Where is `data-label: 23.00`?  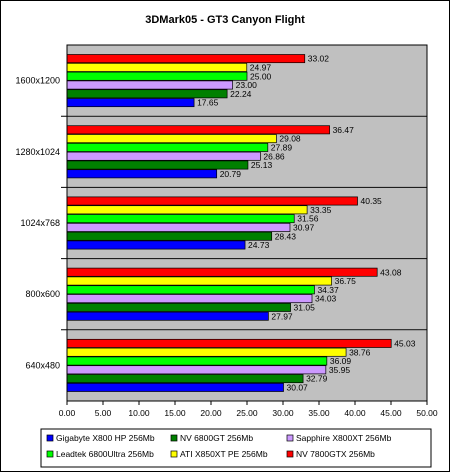 data-label: 23.00 is located at coordinates (247, 85).